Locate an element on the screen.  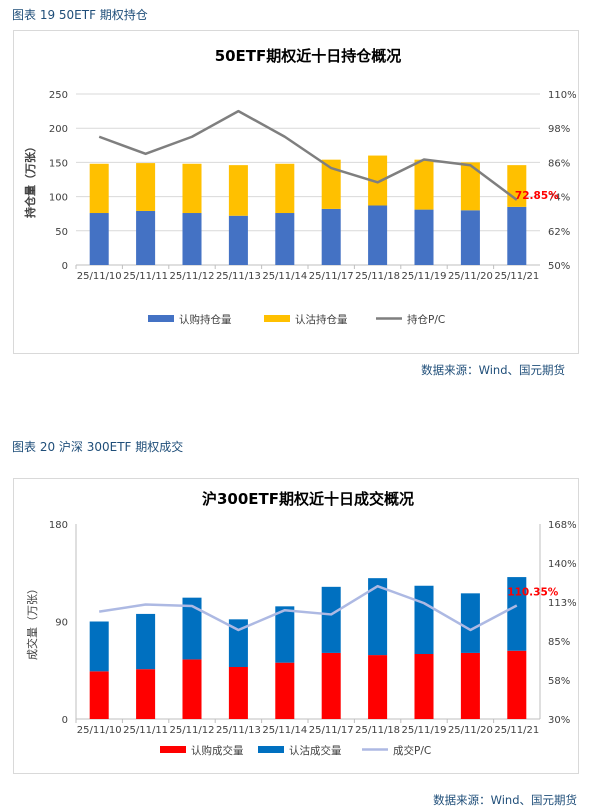
y-axis-label: 持仓量（万张） is located at coordinates (30, 179).